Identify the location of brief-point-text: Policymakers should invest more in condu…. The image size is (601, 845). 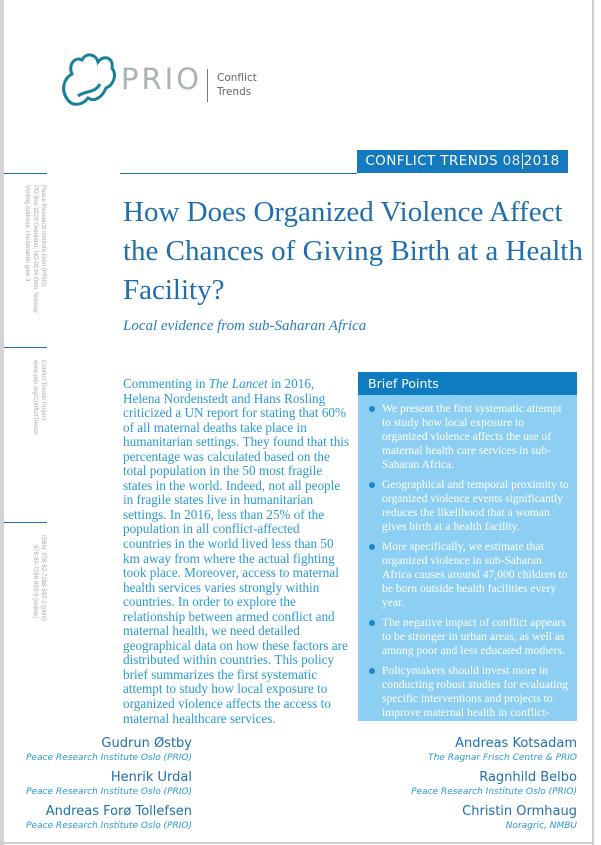
(475, 698).